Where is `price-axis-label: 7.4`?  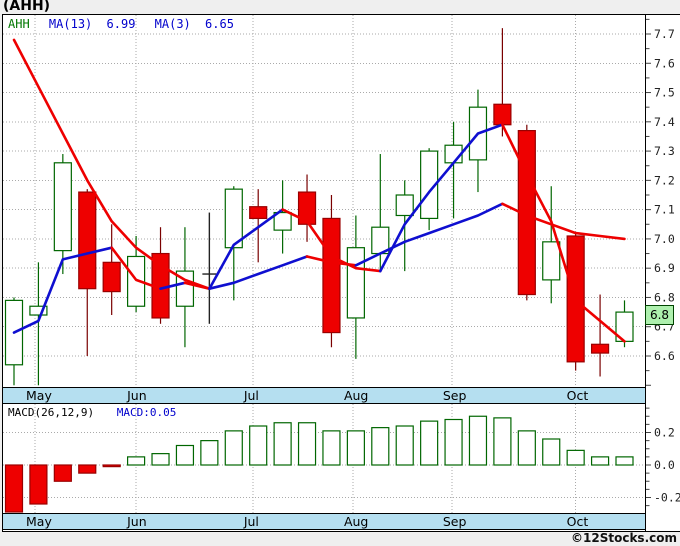
price-axis-label: 7.4 is located at coordinates (664, 122).